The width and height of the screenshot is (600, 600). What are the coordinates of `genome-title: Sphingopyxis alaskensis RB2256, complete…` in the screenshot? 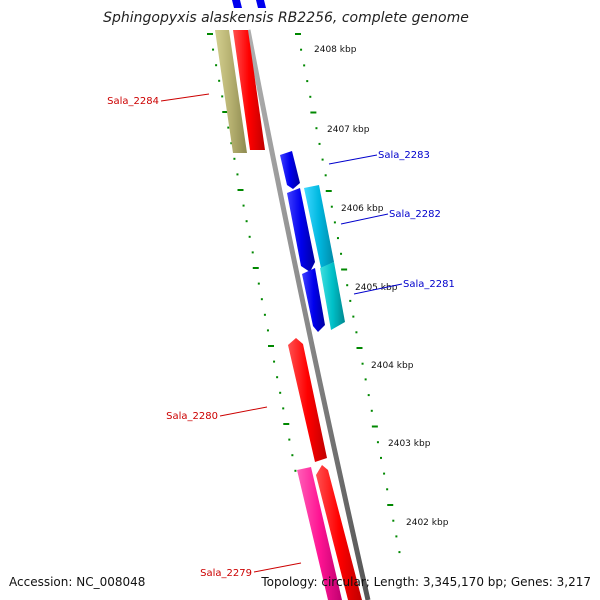 It's located at (286, 18).